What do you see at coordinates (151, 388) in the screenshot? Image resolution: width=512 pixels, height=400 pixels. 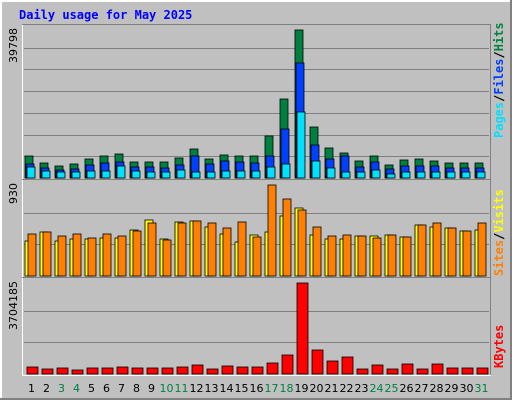 I see `day-label-9: 9` at bounding box center [151, 388].